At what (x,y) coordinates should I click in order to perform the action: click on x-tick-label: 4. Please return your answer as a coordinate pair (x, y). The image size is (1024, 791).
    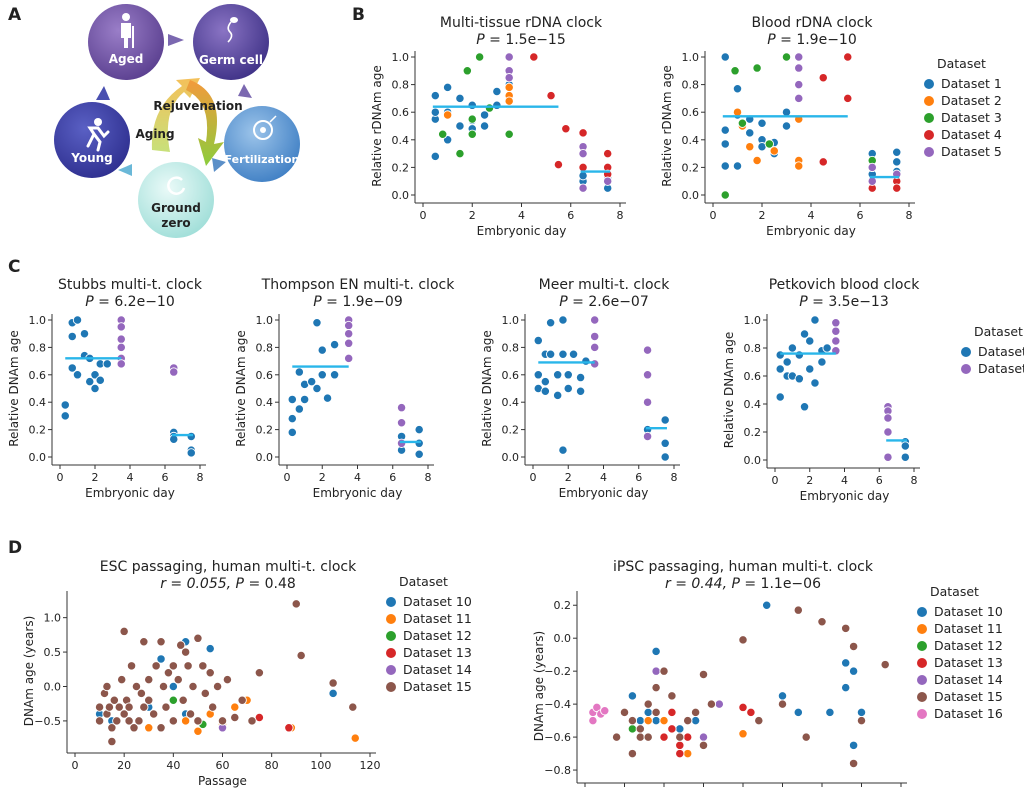
    Looking at the image, I should click on (357, 477).